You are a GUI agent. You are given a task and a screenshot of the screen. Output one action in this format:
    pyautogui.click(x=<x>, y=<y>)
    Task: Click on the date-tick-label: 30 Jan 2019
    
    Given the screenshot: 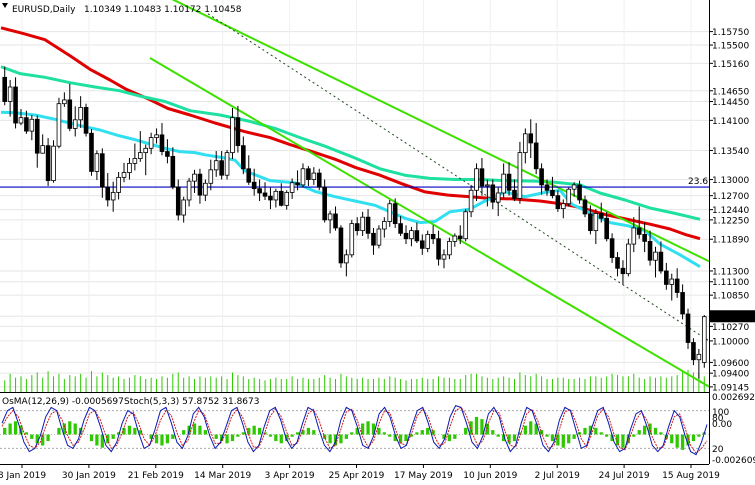 What is the action you would take?
    pyautogui.click(x=89, y=476)
    